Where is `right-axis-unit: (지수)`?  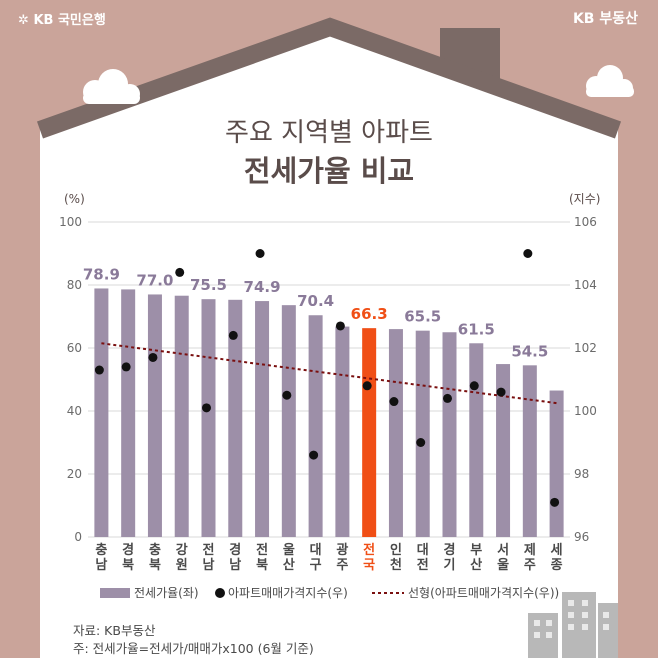
right-axis-unit: (지수) is located at coordinates (584, 199).